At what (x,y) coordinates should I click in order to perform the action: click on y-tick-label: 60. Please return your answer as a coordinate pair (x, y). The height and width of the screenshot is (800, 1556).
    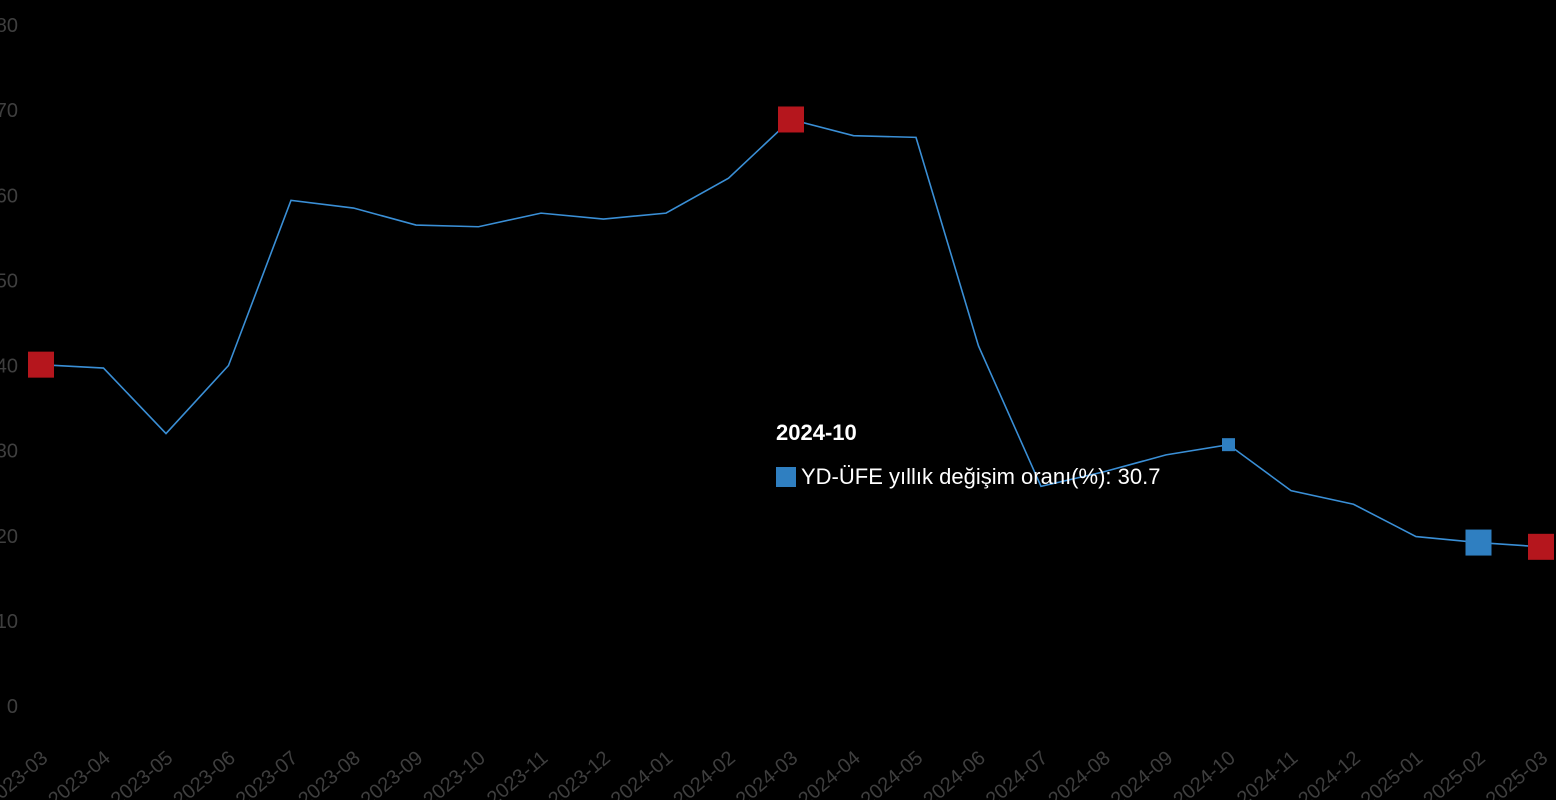
    Looking at the image, I should click on (9, 196).